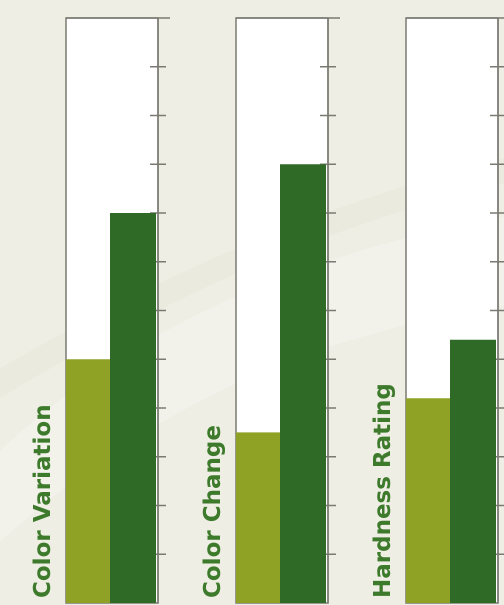 This screenshot has height=605, width=504. I want to click on category-label-color-change: Color Change, so click(213, 511).